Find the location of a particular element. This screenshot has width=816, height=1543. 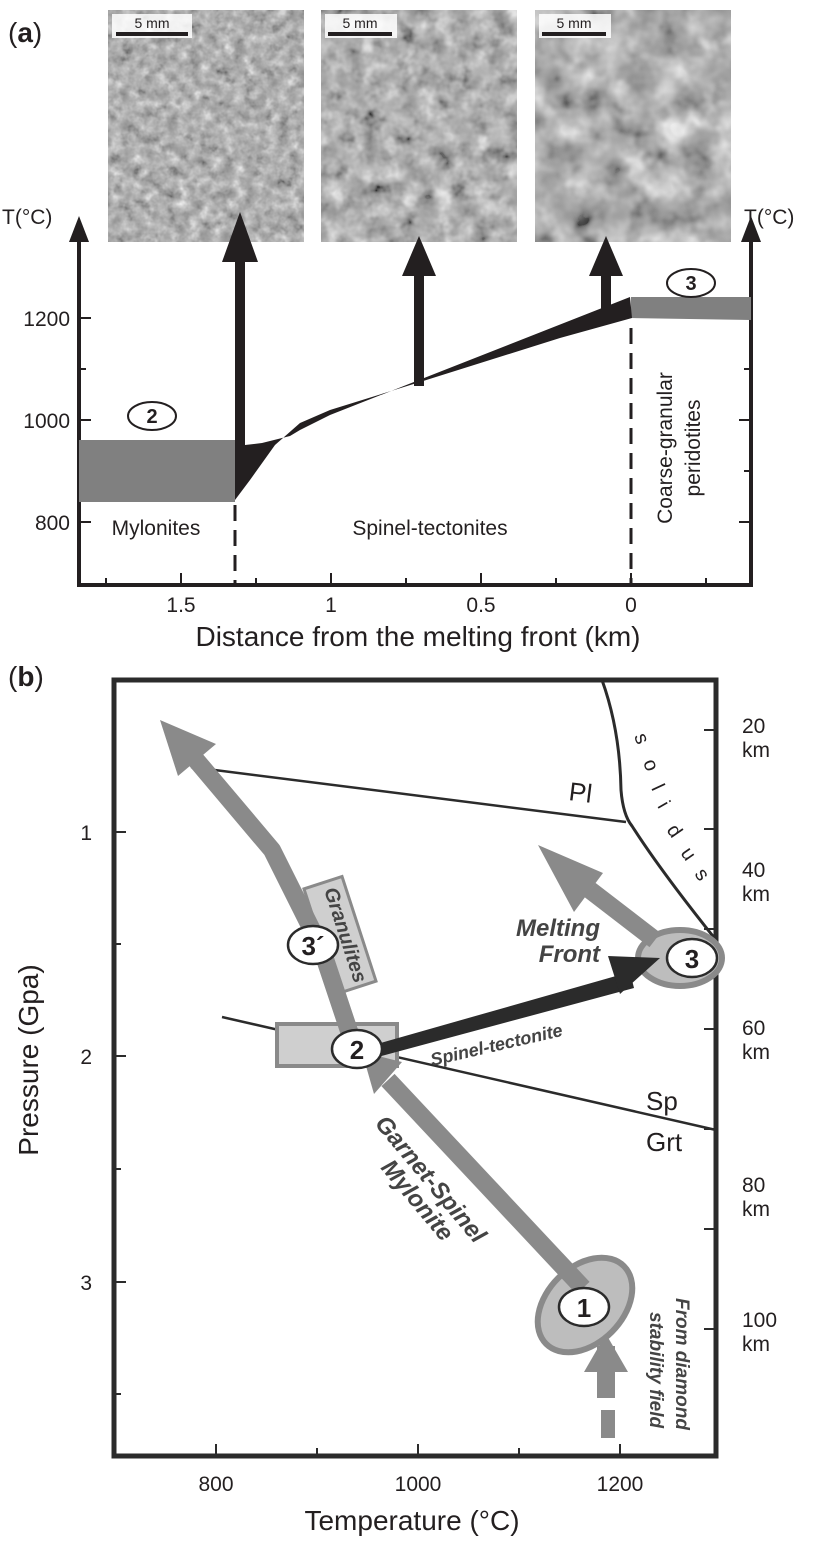

grt-label: Grt is located at coordinates (664, 1142).